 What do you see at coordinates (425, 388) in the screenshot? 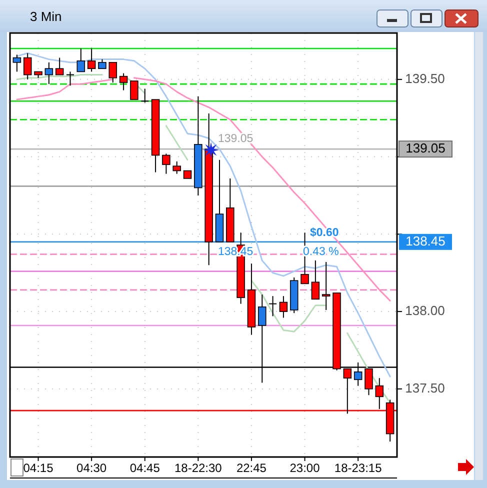
I see `y-tick-label: 137.50` at bounding box center [425, 388].